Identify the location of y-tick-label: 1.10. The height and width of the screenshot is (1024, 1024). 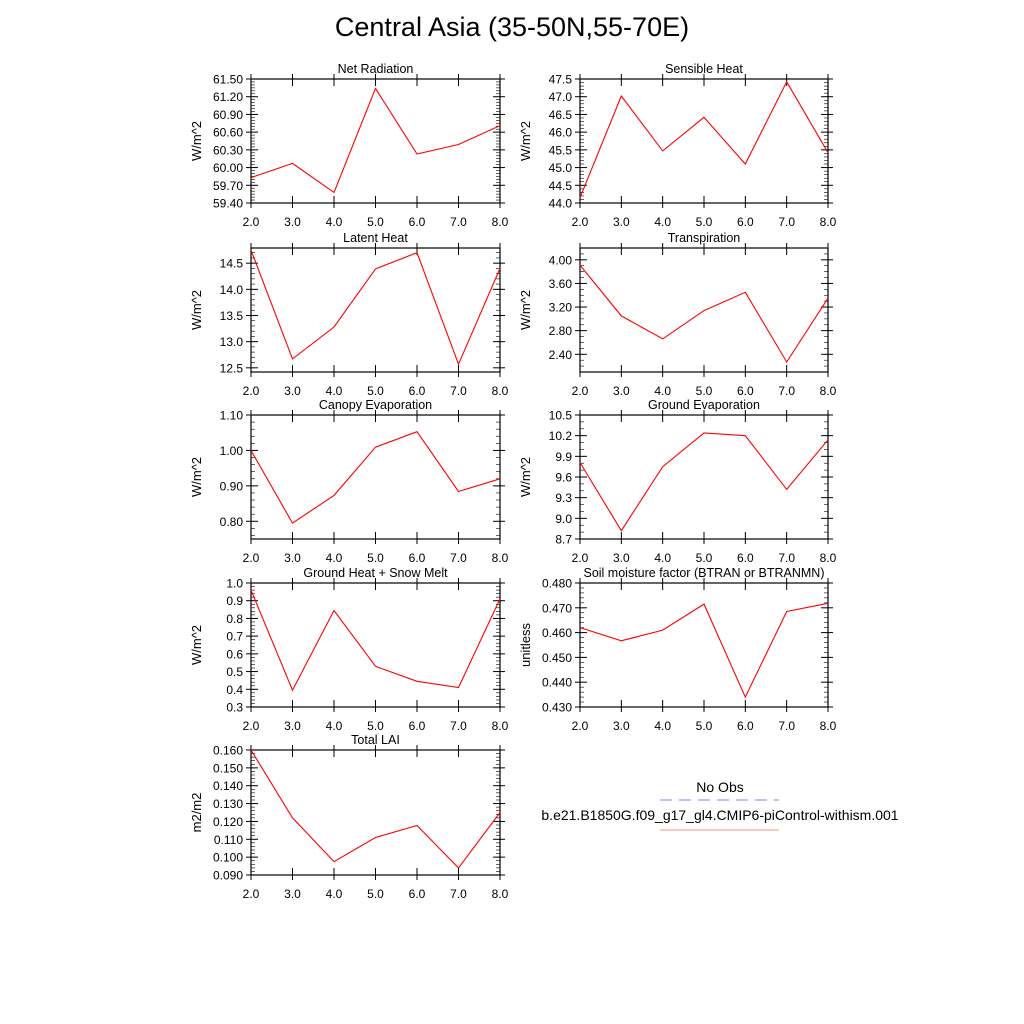
(232, 416).